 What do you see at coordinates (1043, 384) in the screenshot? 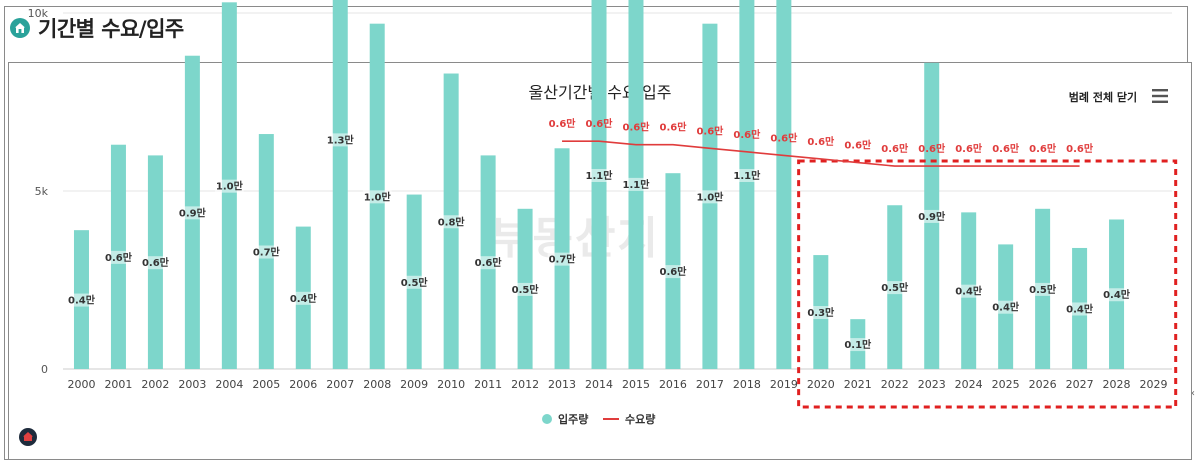
I see `x-tick-label: 2026` at bounding box center [1043, 384].